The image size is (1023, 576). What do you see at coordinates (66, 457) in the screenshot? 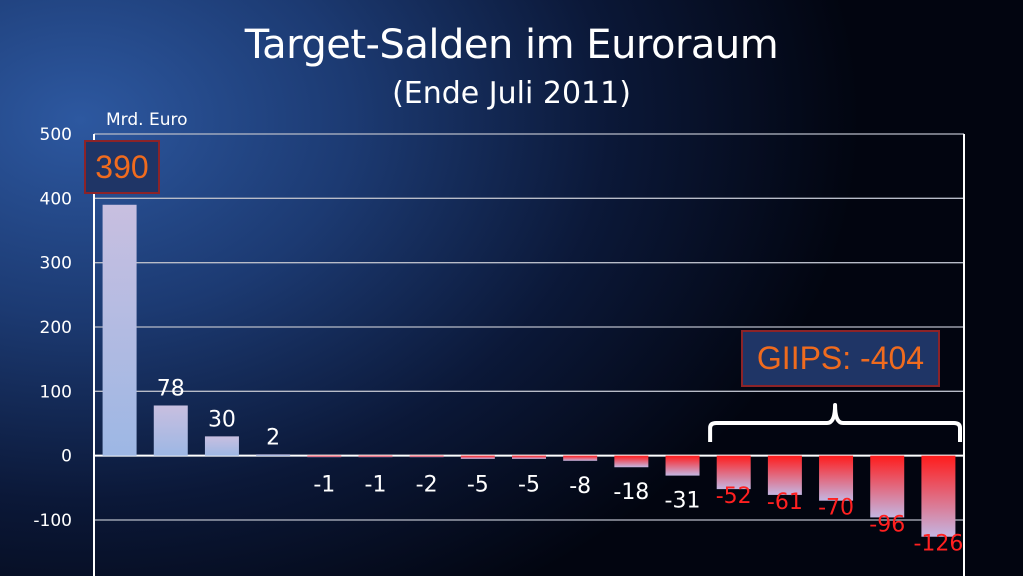
I see `y-tick-label: 0` at bounding box center [66, 457].